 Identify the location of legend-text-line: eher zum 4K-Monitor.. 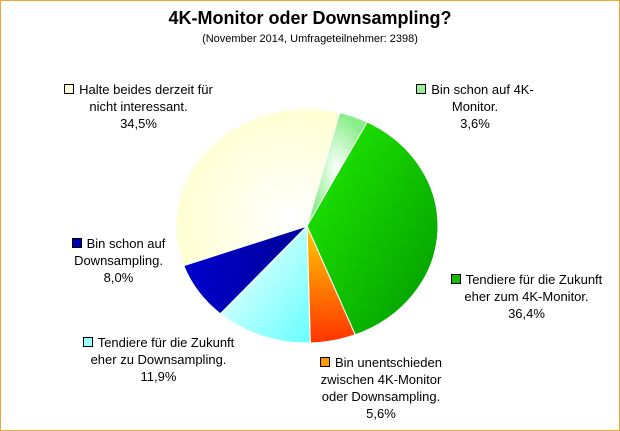
(526, 296).